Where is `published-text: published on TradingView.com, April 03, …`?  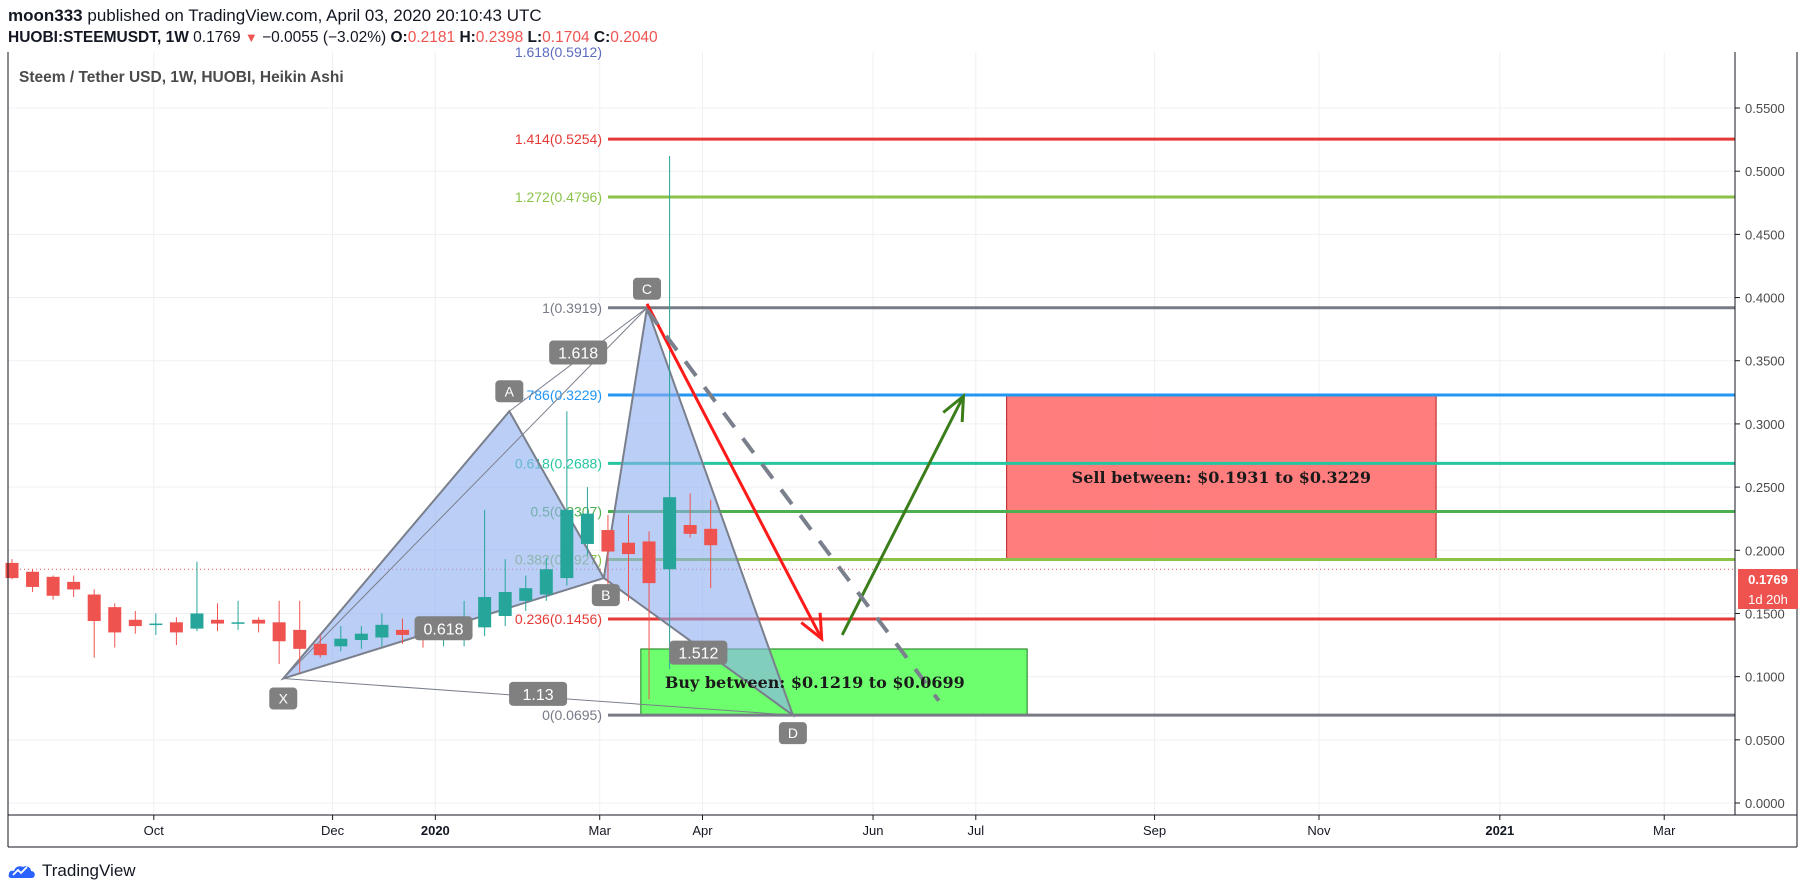
published-text: published on TradingView.com, April 03, … is located at coordinates (314, 15).